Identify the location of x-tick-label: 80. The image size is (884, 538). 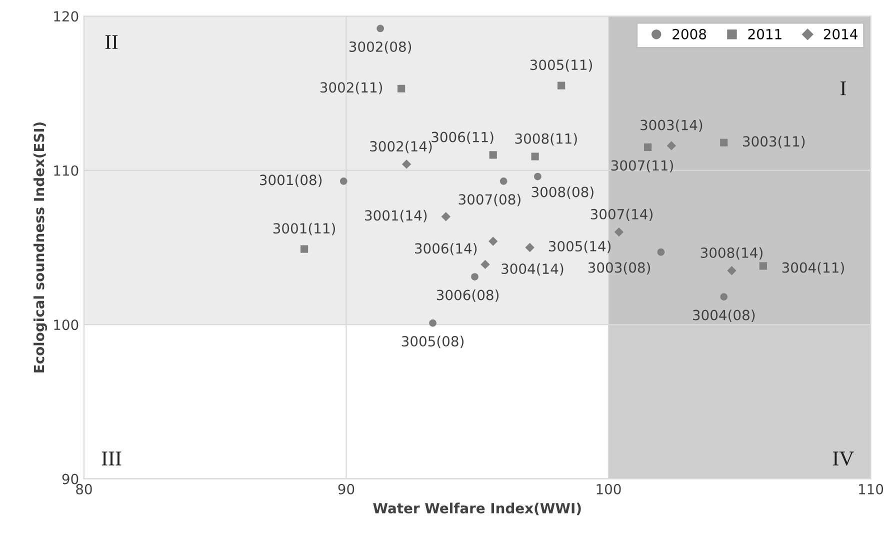
(84, 489).